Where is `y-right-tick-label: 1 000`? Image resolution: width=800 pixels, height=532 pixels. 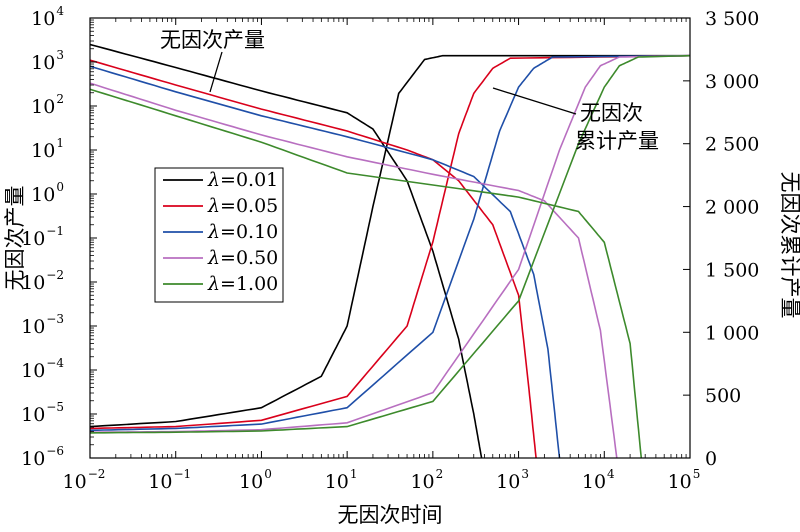 y-right-tick-label: 1 000 is located at coordinates (732, 333).